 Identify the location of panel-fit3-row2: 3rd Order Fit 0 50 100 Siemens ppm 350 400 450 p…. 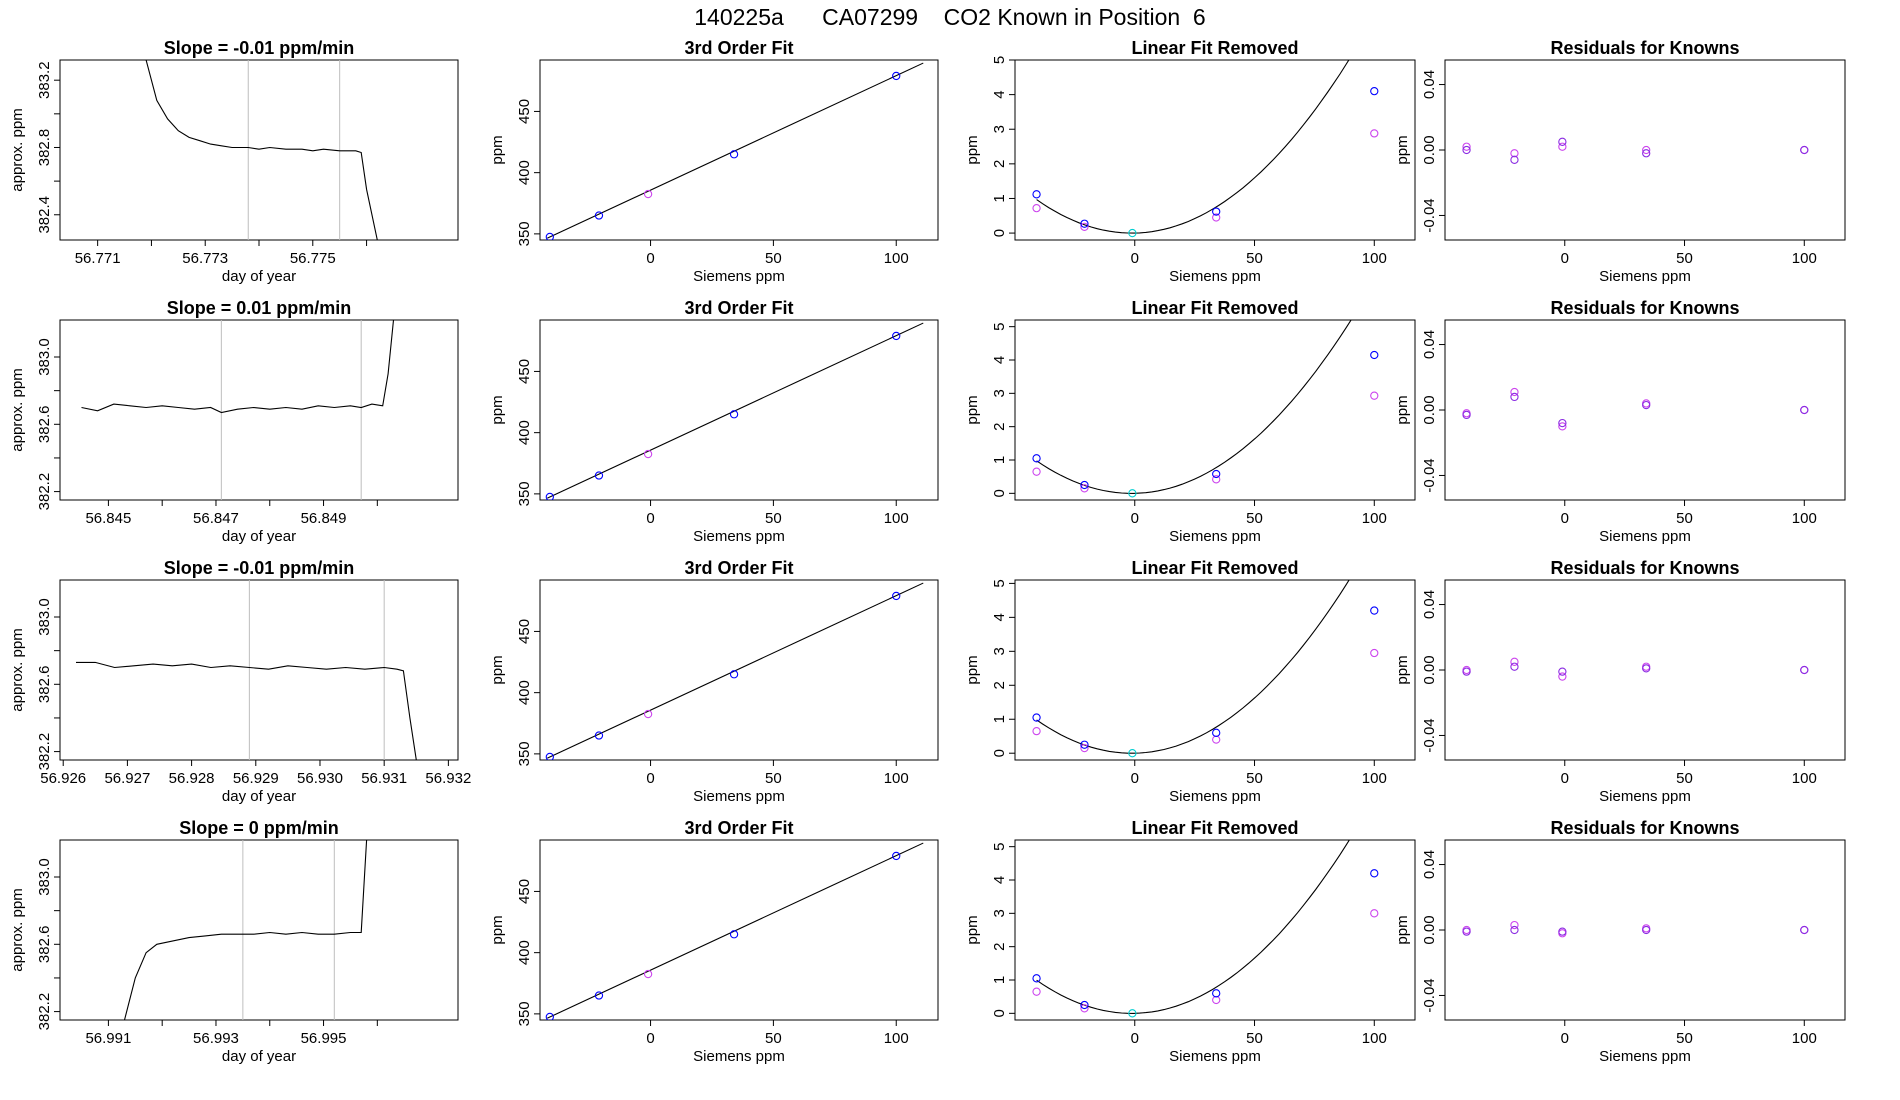
(714, 421).